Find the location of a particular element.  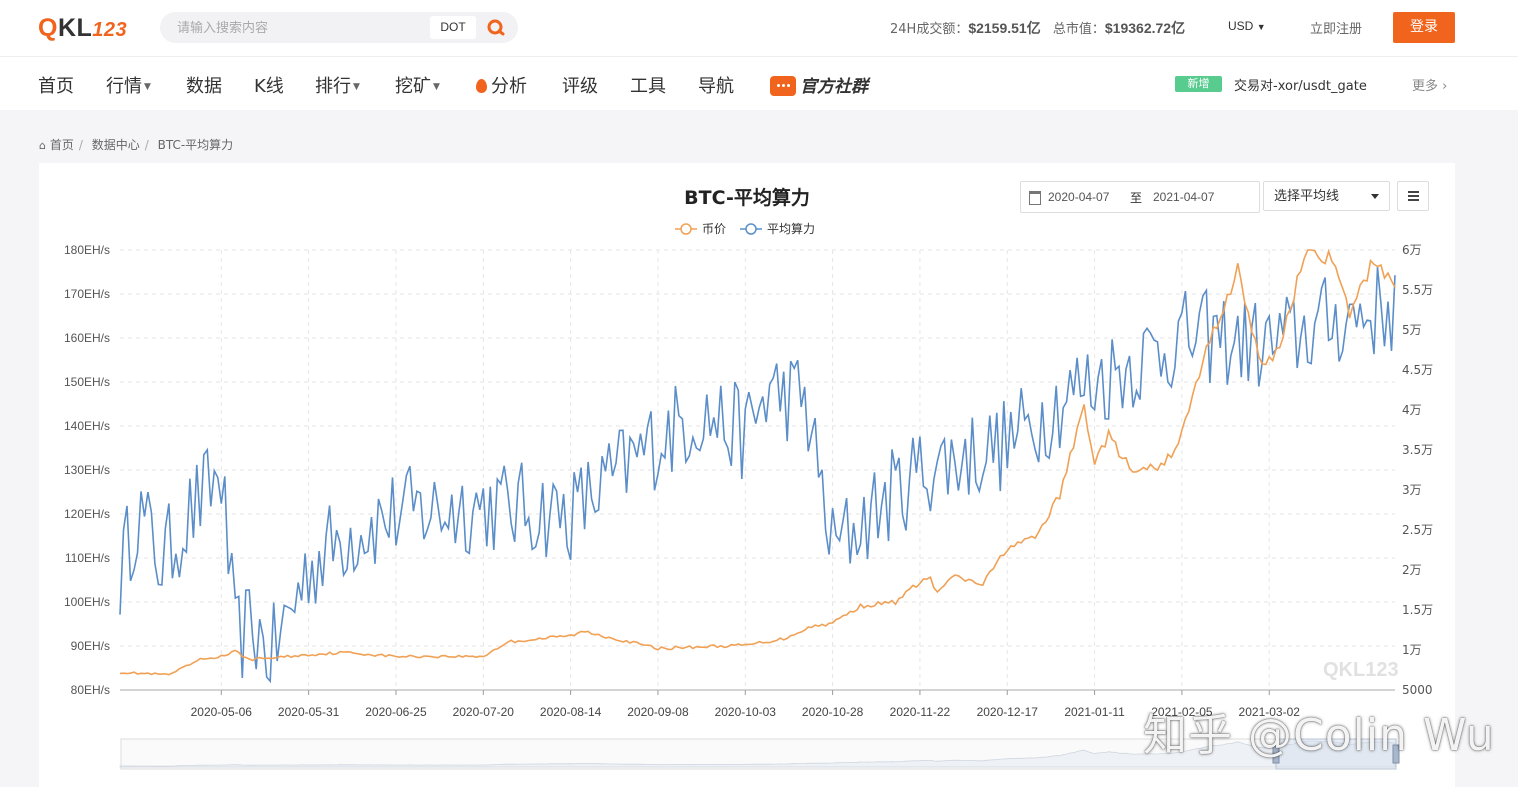

nav-tools: 工具 is located at coordinates (648, 86).